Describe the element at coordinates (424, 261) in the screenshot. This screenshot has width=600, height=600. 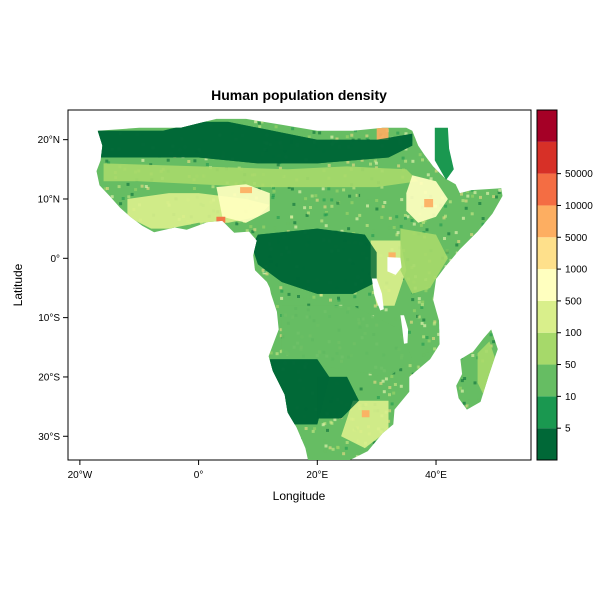
I see `density-region-eastafrica` at that location.